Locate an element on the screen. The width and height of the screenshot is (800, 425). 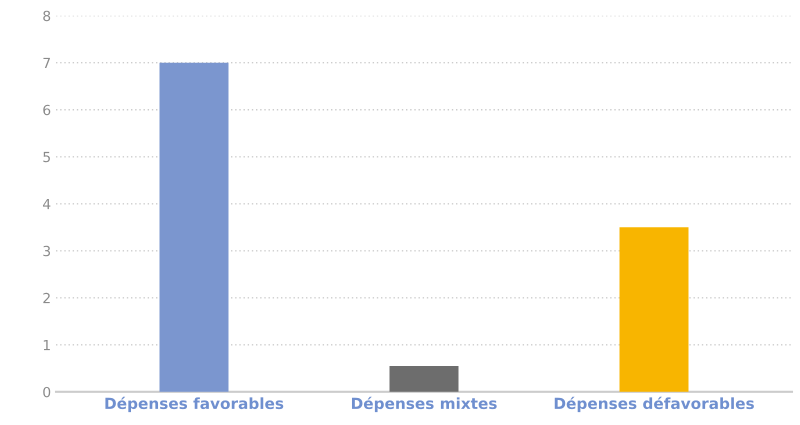
y-tick-label: 6 is located at coordinates (46, 110).